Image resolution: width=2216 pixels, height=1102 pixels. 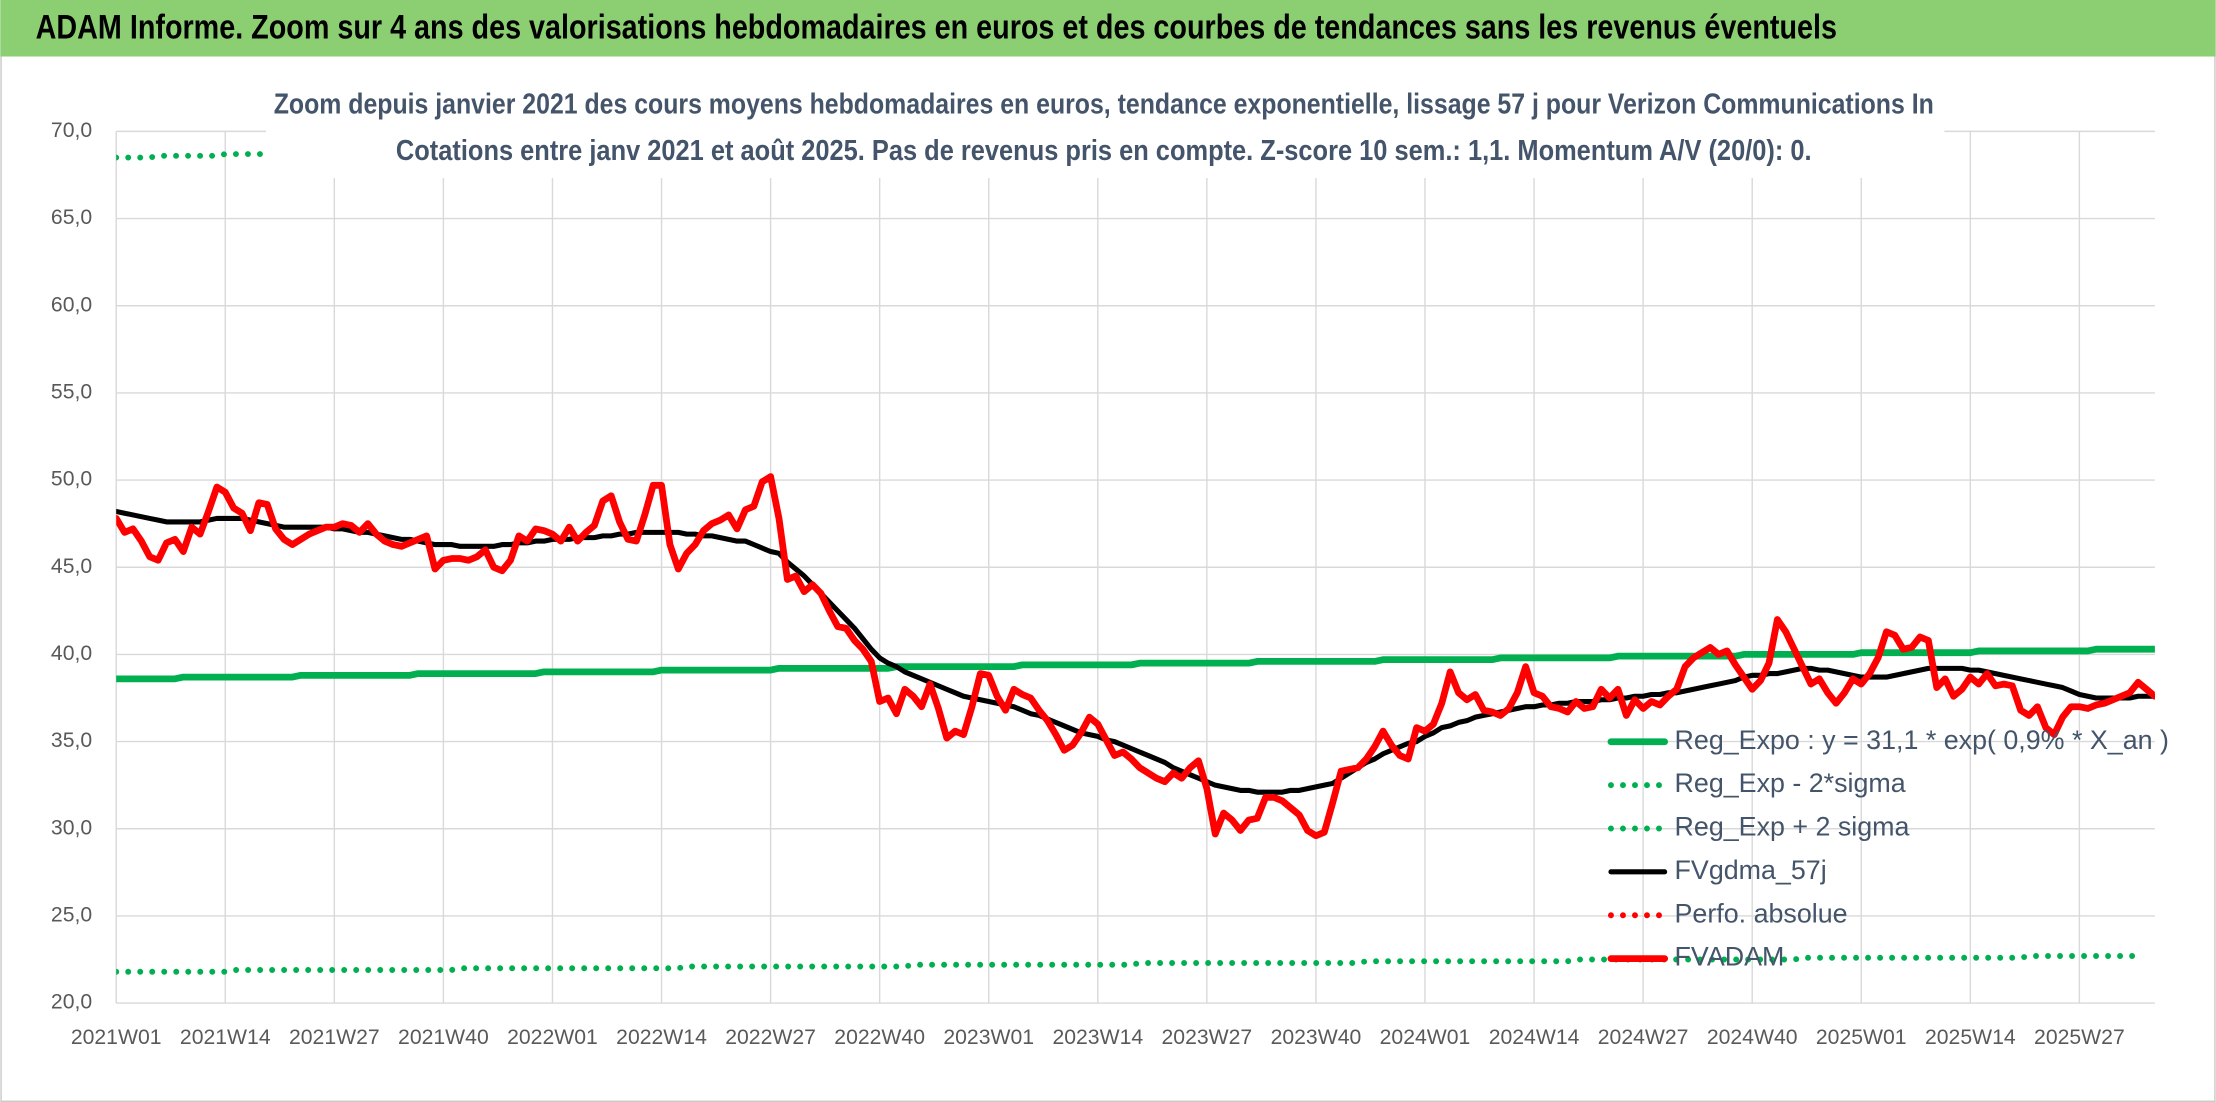 I want to click on x-tick-label: 2024W01, so click(x=1425, y=1037).